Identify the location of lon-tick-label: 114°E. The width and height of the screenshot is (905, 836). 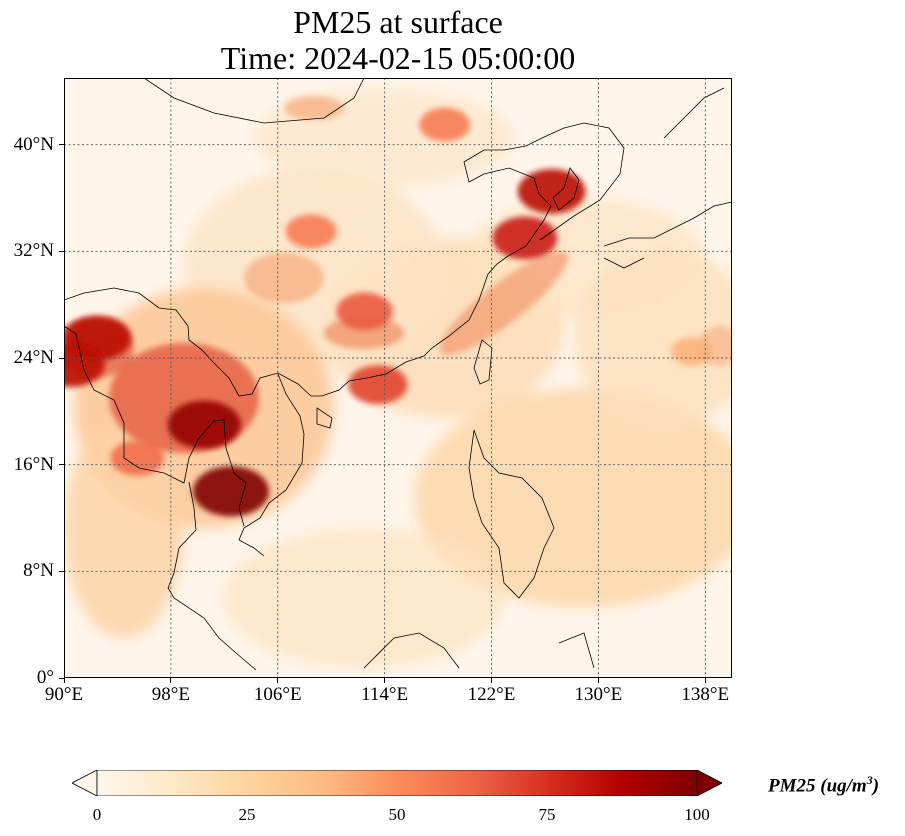
(385, 694).